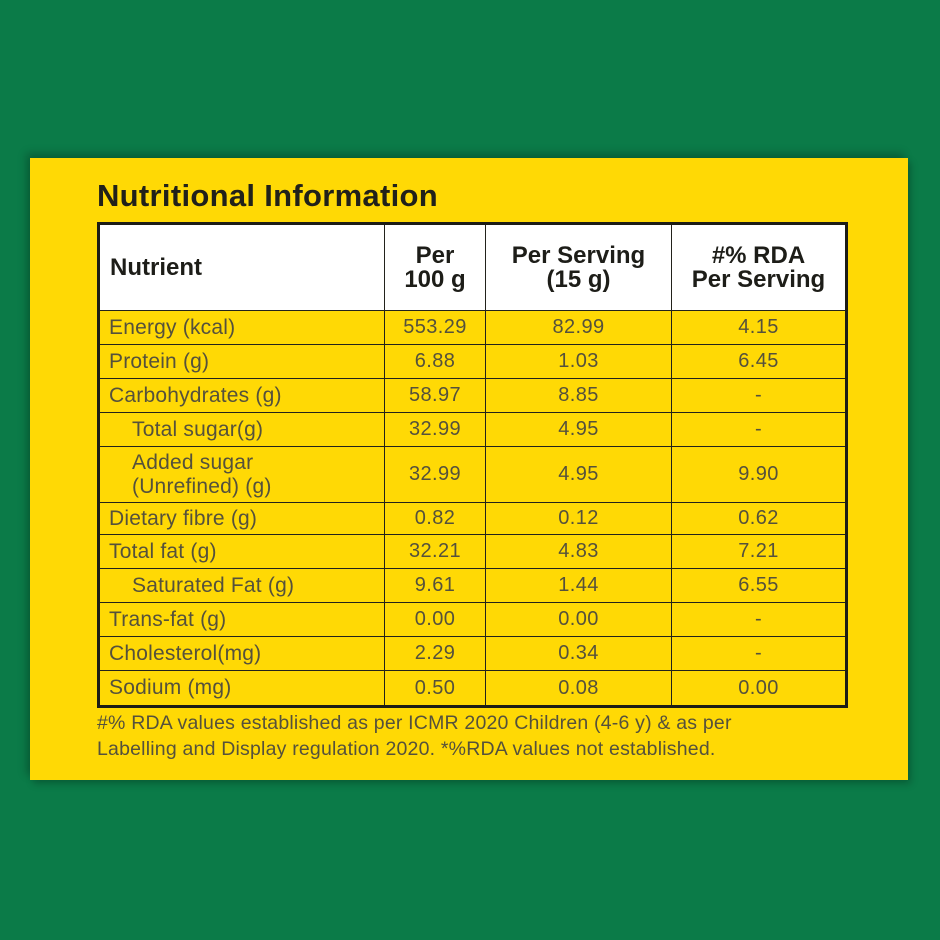  I want to click on column-header-nutrient: Nutrient, so click(241, 267).